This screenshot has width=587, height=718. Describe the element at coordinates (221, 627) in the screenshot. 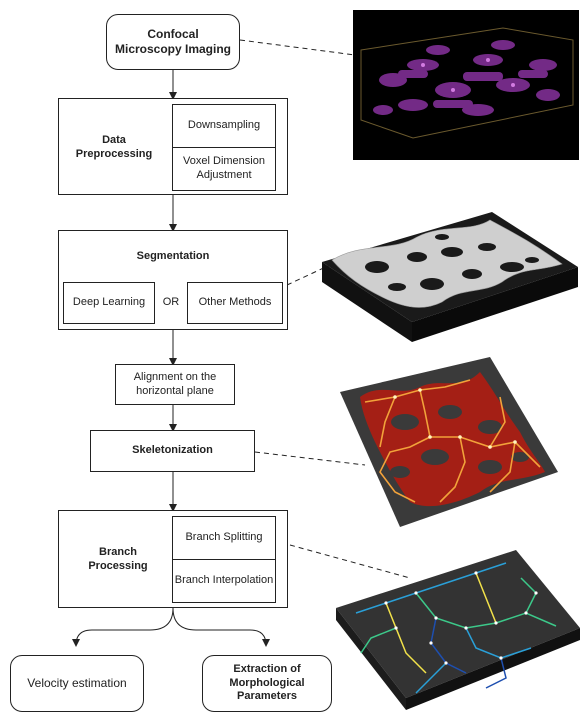

I see `arrow-branch-to-morph` at that location.